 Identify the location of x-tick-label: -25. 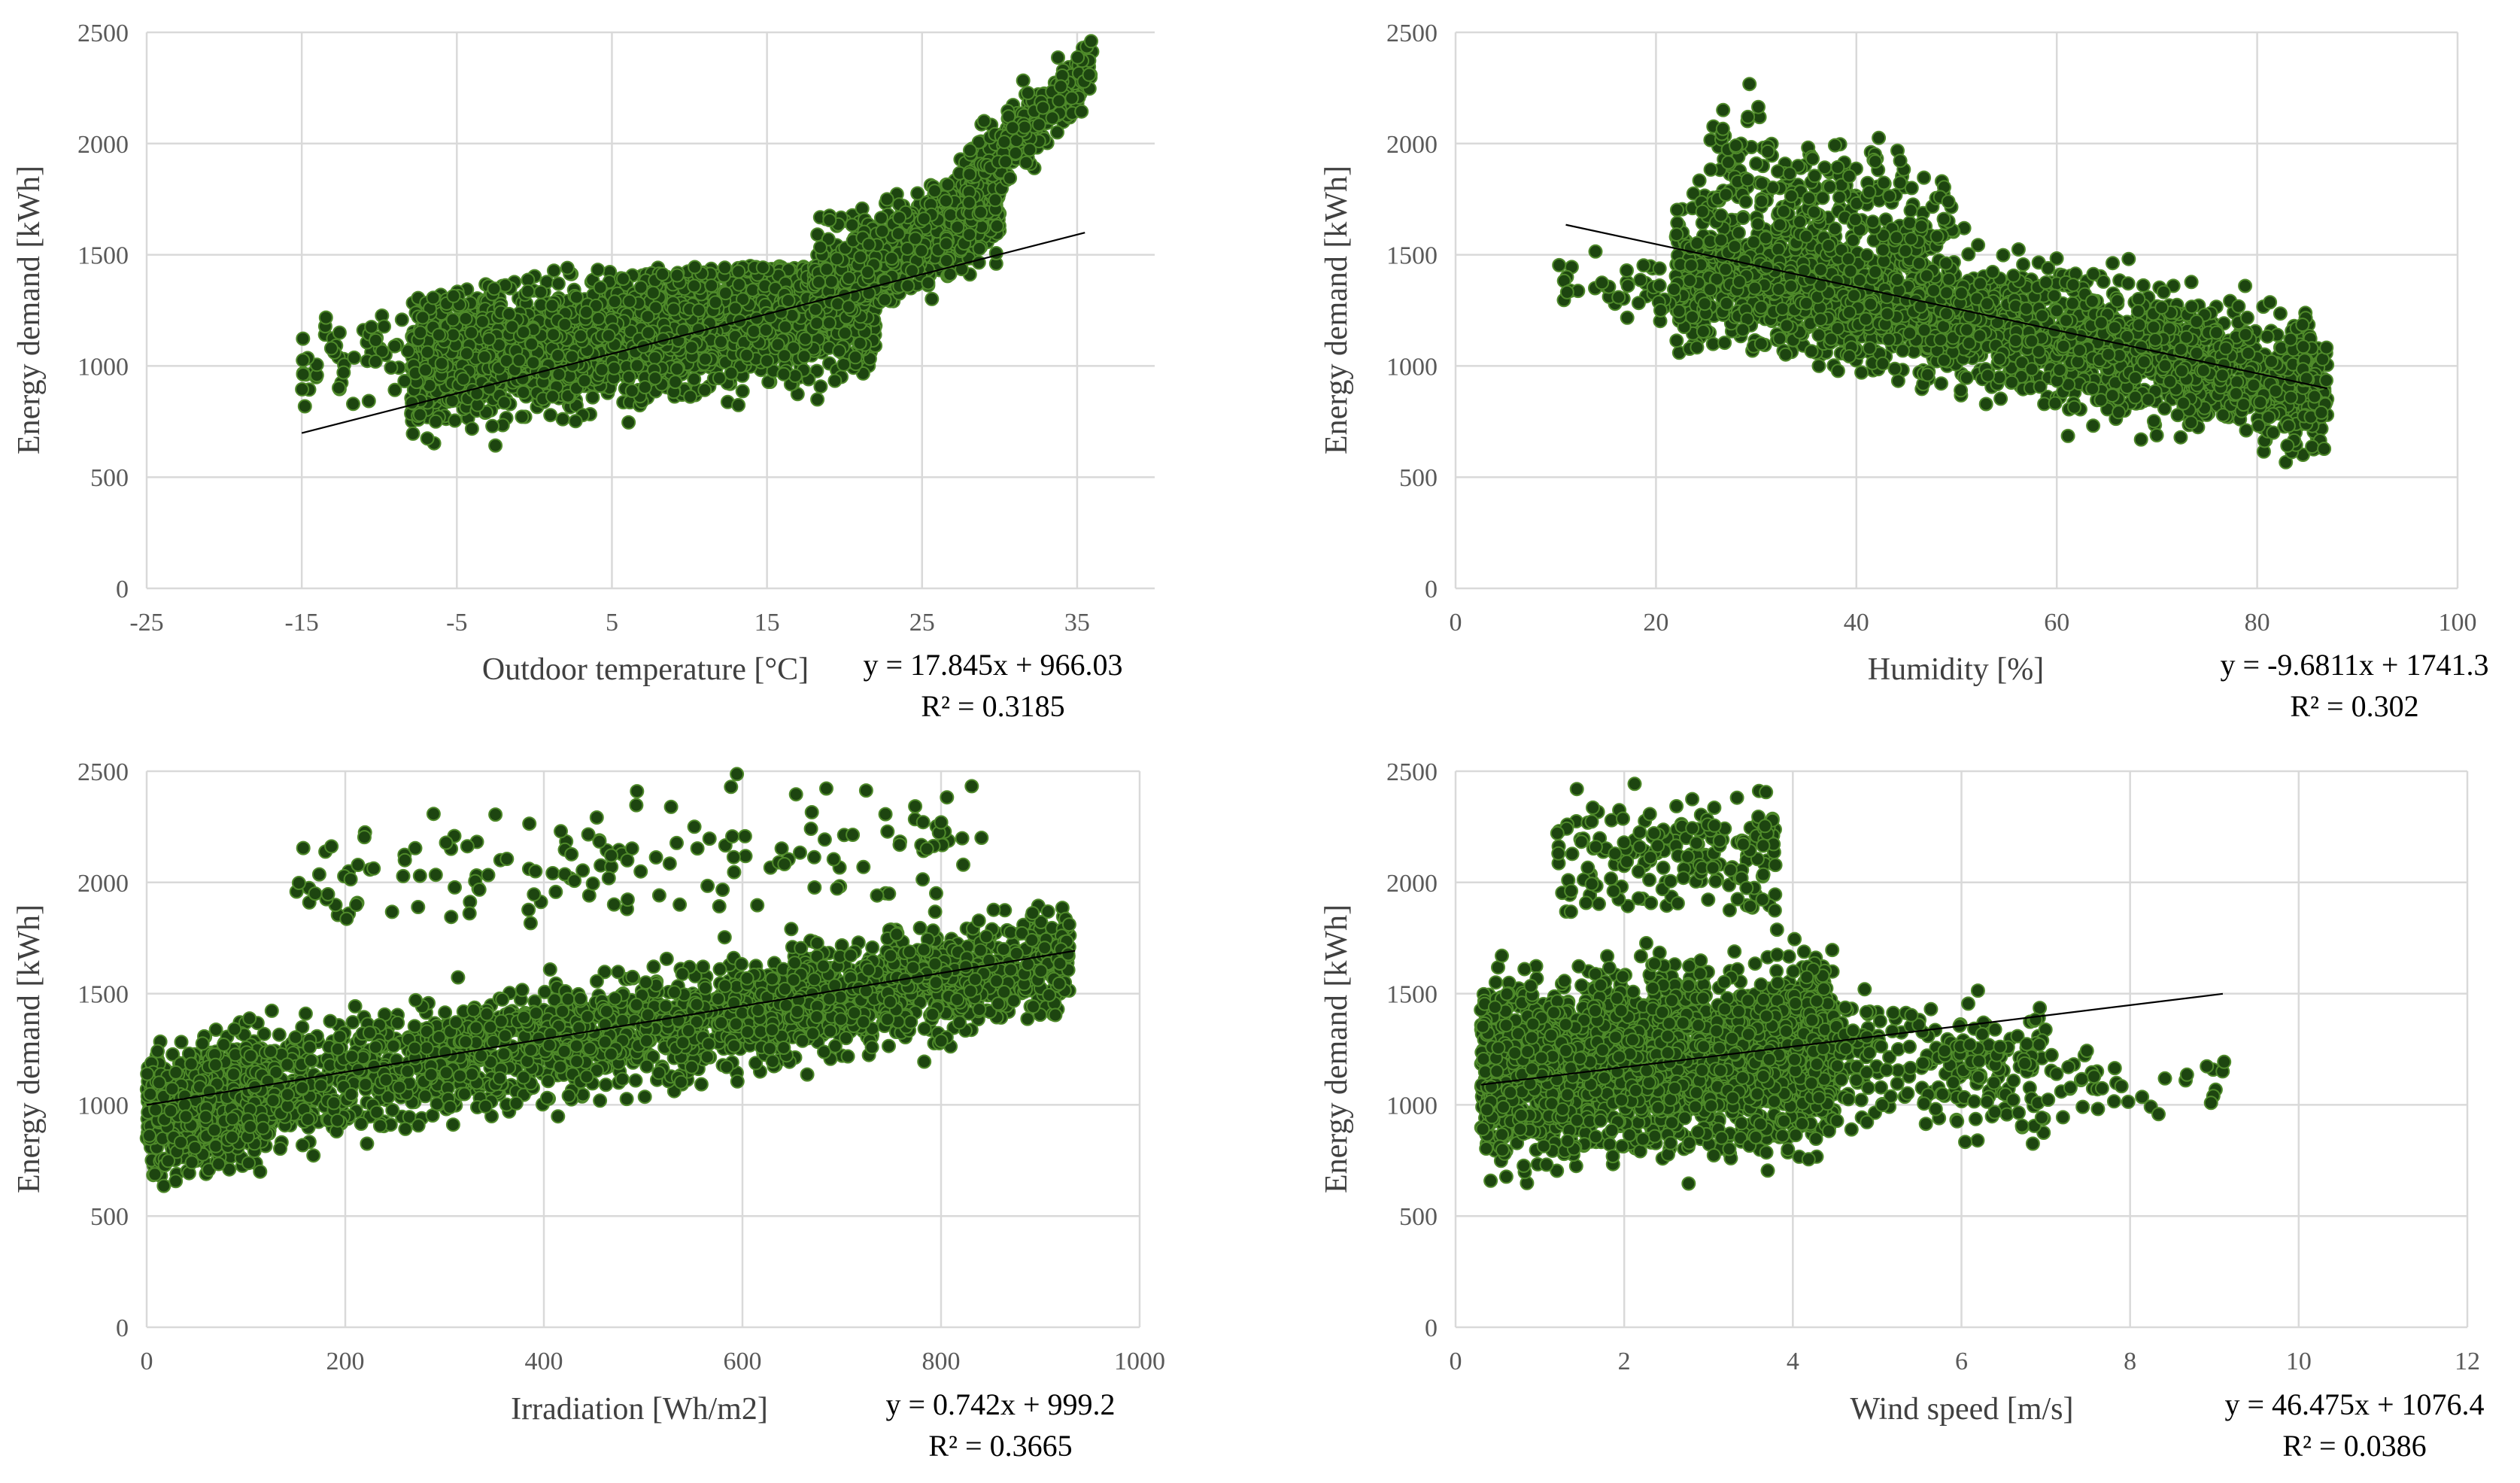
(146, 623).